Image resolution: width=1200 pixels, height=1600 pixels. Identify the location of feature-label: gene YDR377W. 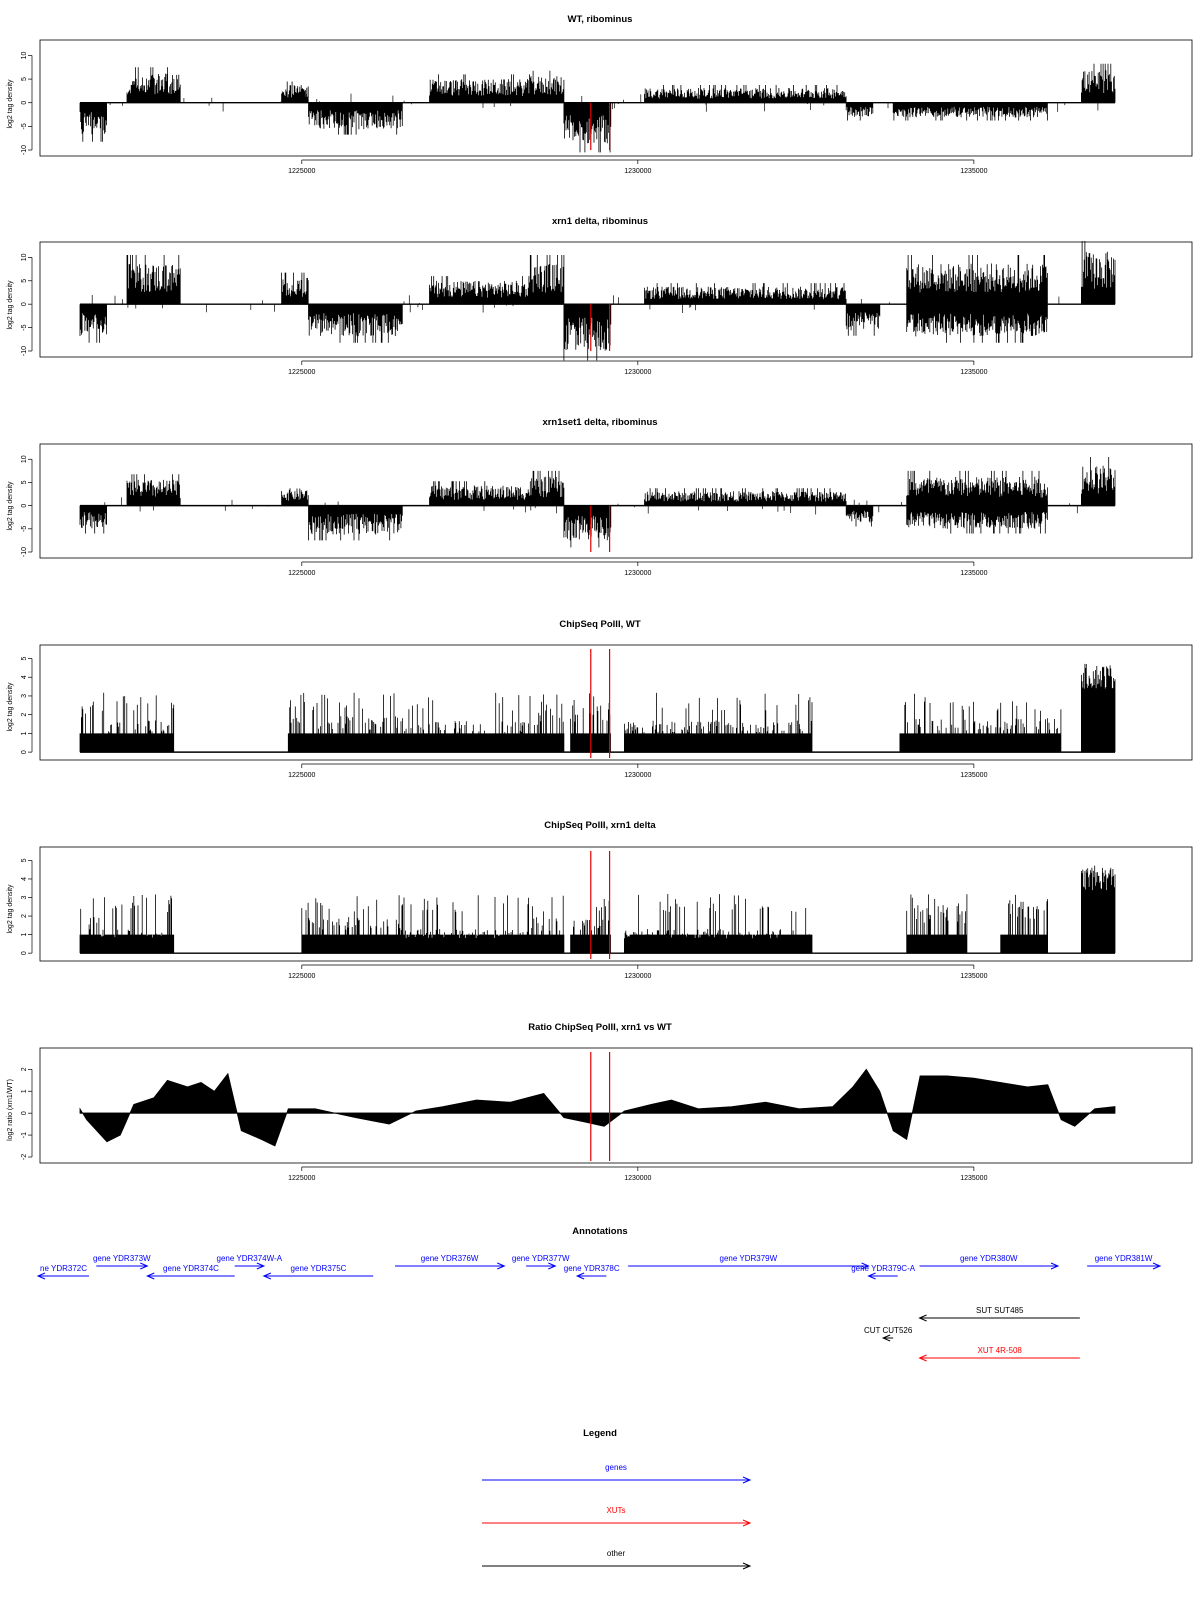
(541, 1258).